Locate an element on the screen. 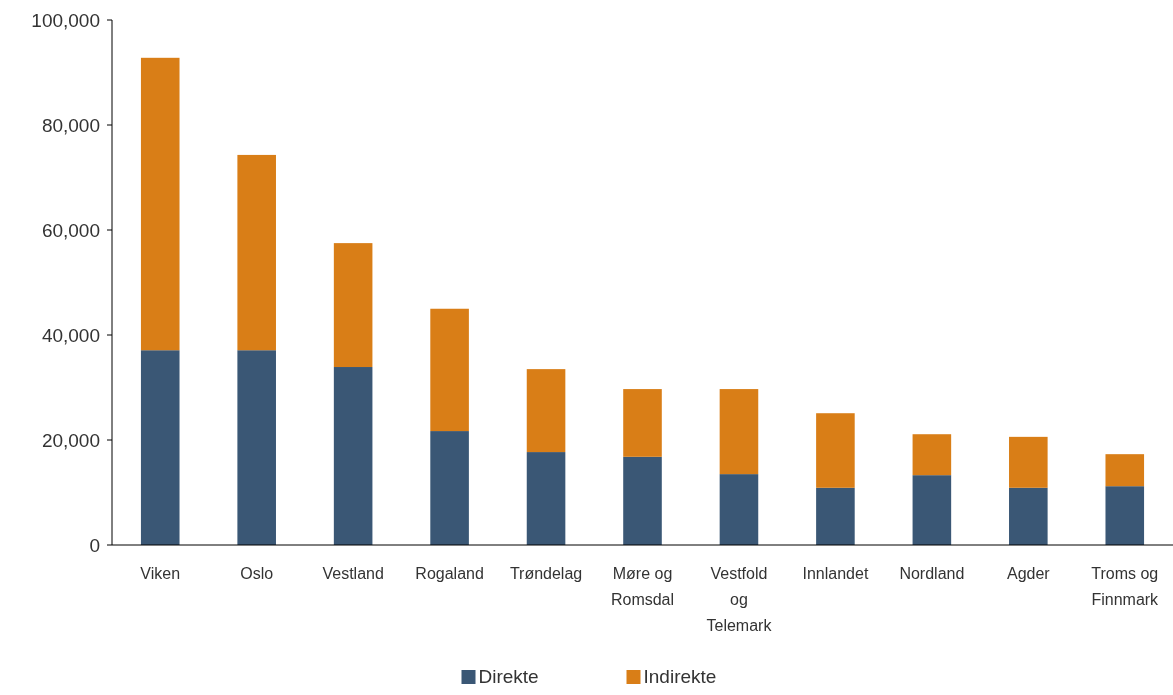 The height and width of the screenshot is (695, 1173). x-tick-label: Møre og Romsdal is located at coordinates (642, 586).